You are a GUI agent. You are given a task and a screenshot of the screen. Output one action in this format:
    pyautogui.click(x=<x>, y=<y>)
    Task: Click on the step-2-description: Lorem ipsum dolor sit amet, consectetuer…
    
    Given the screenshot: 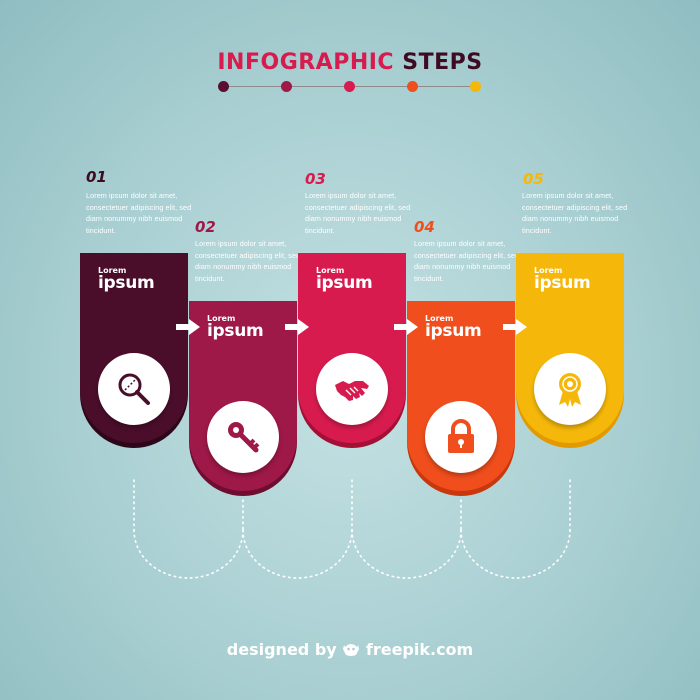 What is the action you would take?
    pyautogui.click(x=248, y=261)
    